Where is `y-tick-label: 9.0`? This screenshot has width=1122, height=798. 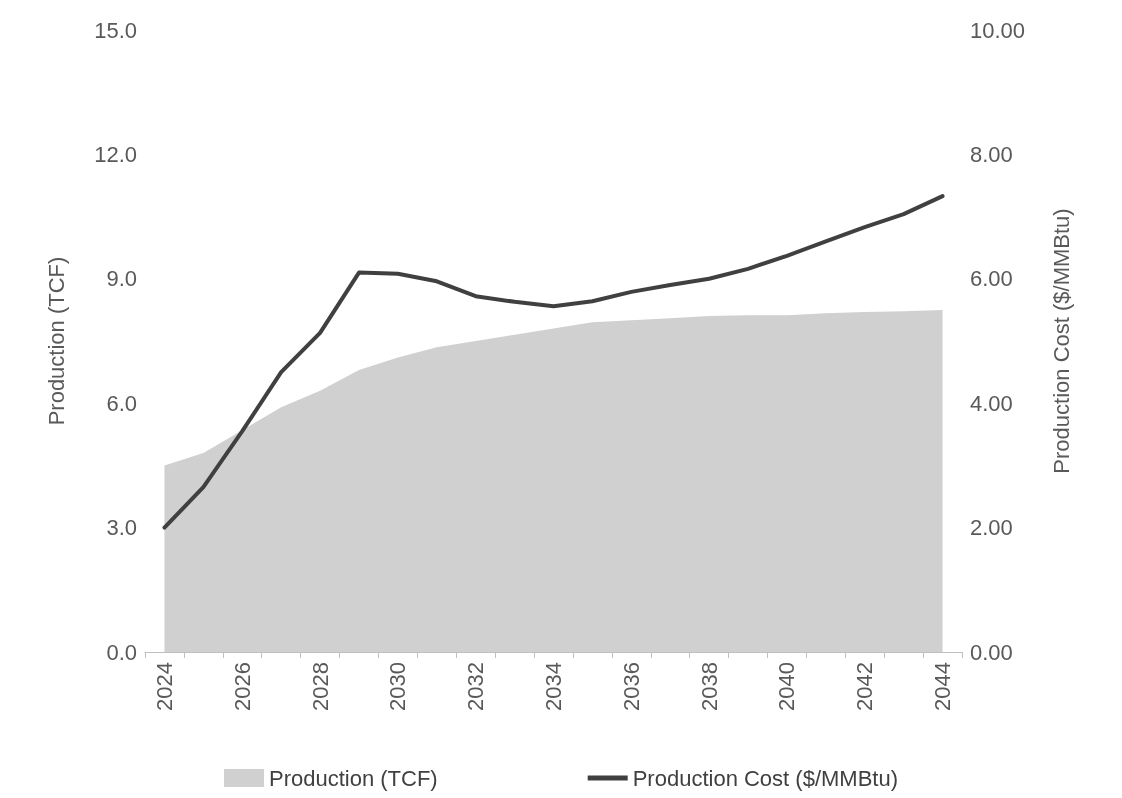 y-tick-label: 9.0 is located at coordinates (121, 279).